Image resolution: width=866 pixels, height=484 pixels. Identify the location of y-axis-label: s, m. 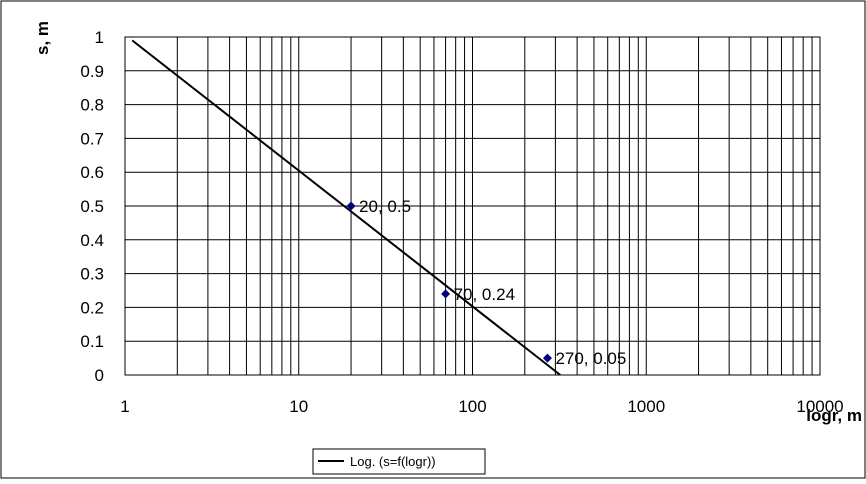
(42, 38).